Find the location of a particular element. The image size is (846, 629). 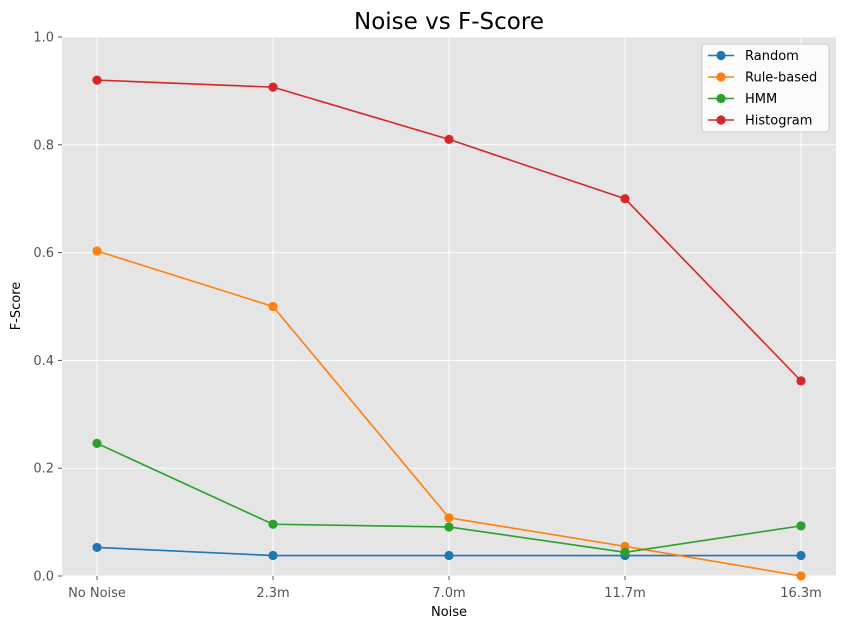

chart-title: Noise vs F-Score is located at coordinates (449, 22).